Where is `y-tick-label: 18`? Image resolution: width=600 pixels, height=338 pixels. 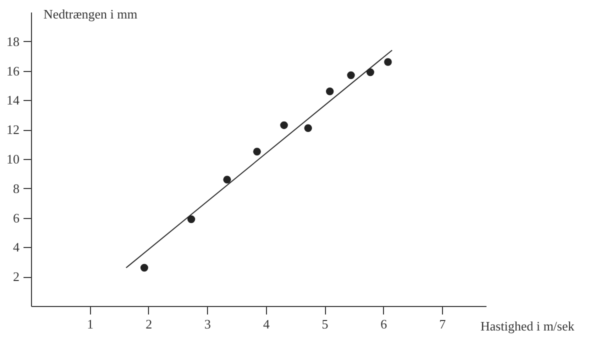
y-tick-label: 18 is located at coordinates (13, 41).